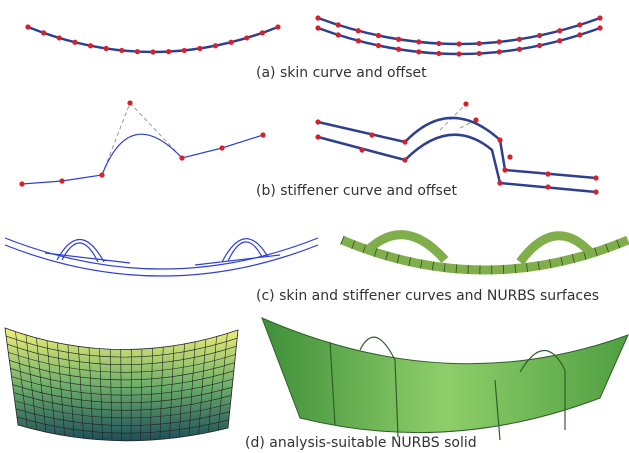 The image size is (629, 453). What do you see at coordinates (153, 39) in the screenshot?
I see `skin-curve` at bounding box center [153, 39].